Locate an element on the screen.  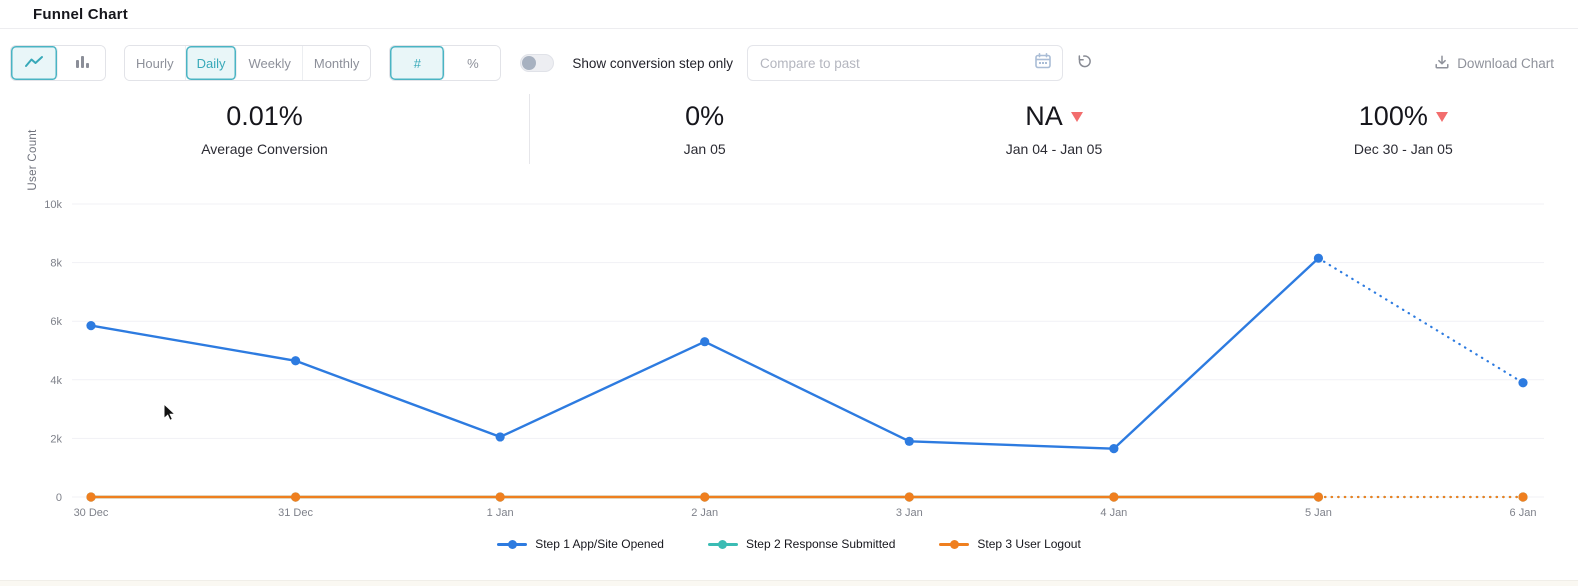
svg-text: 4 Jan is located at coordinates (1113, 513).